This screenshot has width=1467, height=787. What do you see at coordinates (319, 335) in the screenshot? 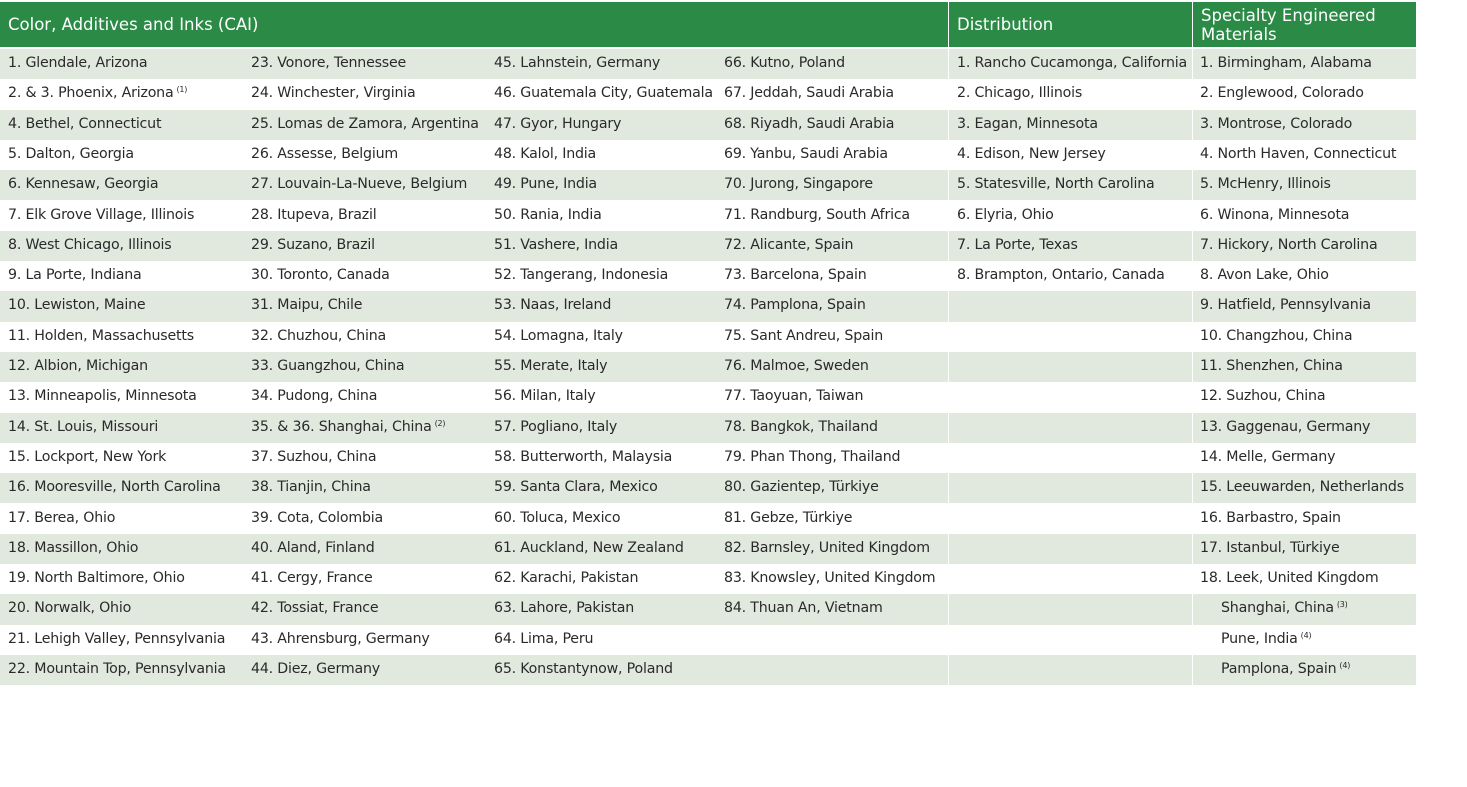
I see `location: 32. Chuzhou, China` at bounding box center [319, 335].